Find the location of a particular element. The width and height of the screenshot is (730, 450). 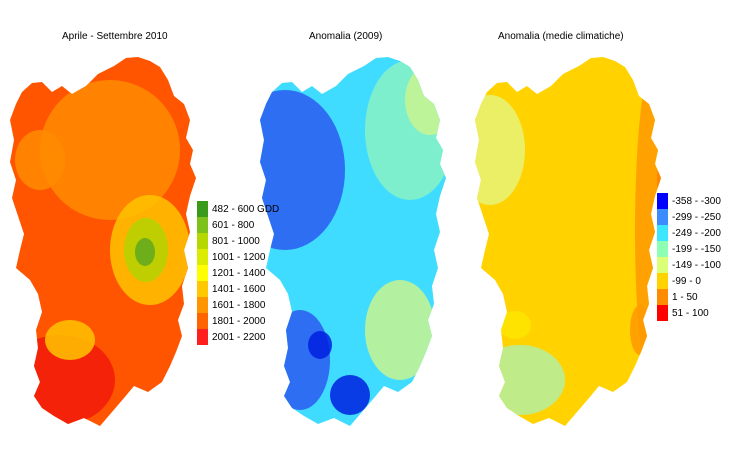

legend-label: 2001 - 2200 is located at coordinates (239, 337).